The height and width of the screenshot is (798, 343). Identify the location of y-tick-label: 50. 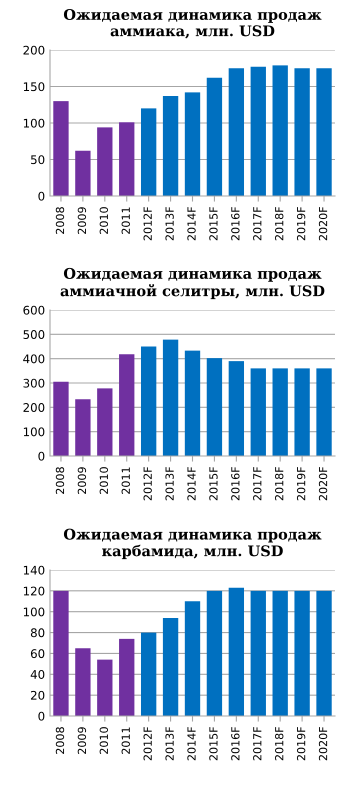
(37, 159).